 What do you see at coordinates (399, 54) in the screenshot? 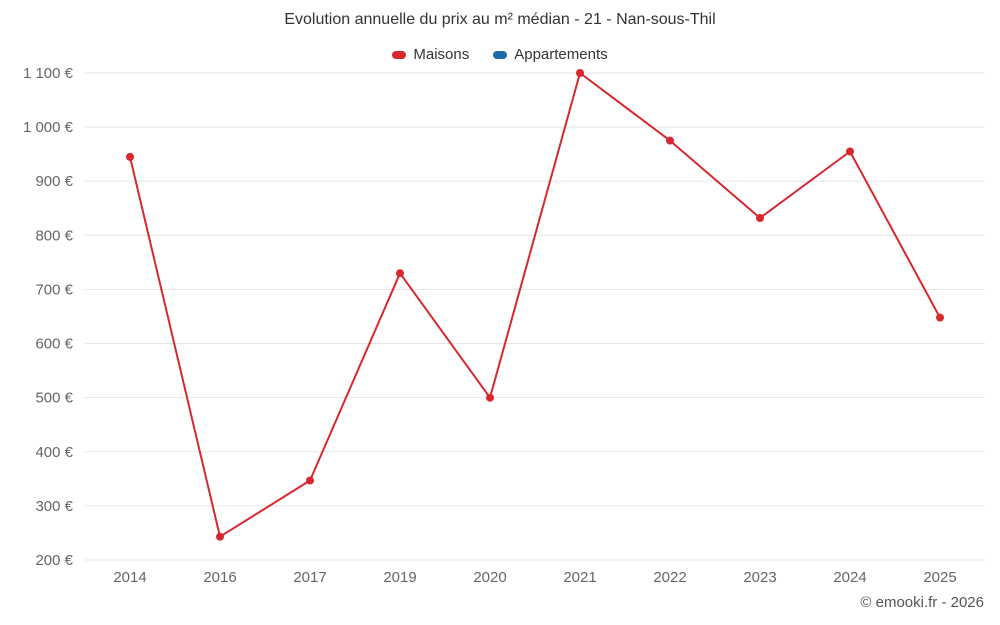
I see `maisons-legend-marker-icon` at bounding box center [399, 54].